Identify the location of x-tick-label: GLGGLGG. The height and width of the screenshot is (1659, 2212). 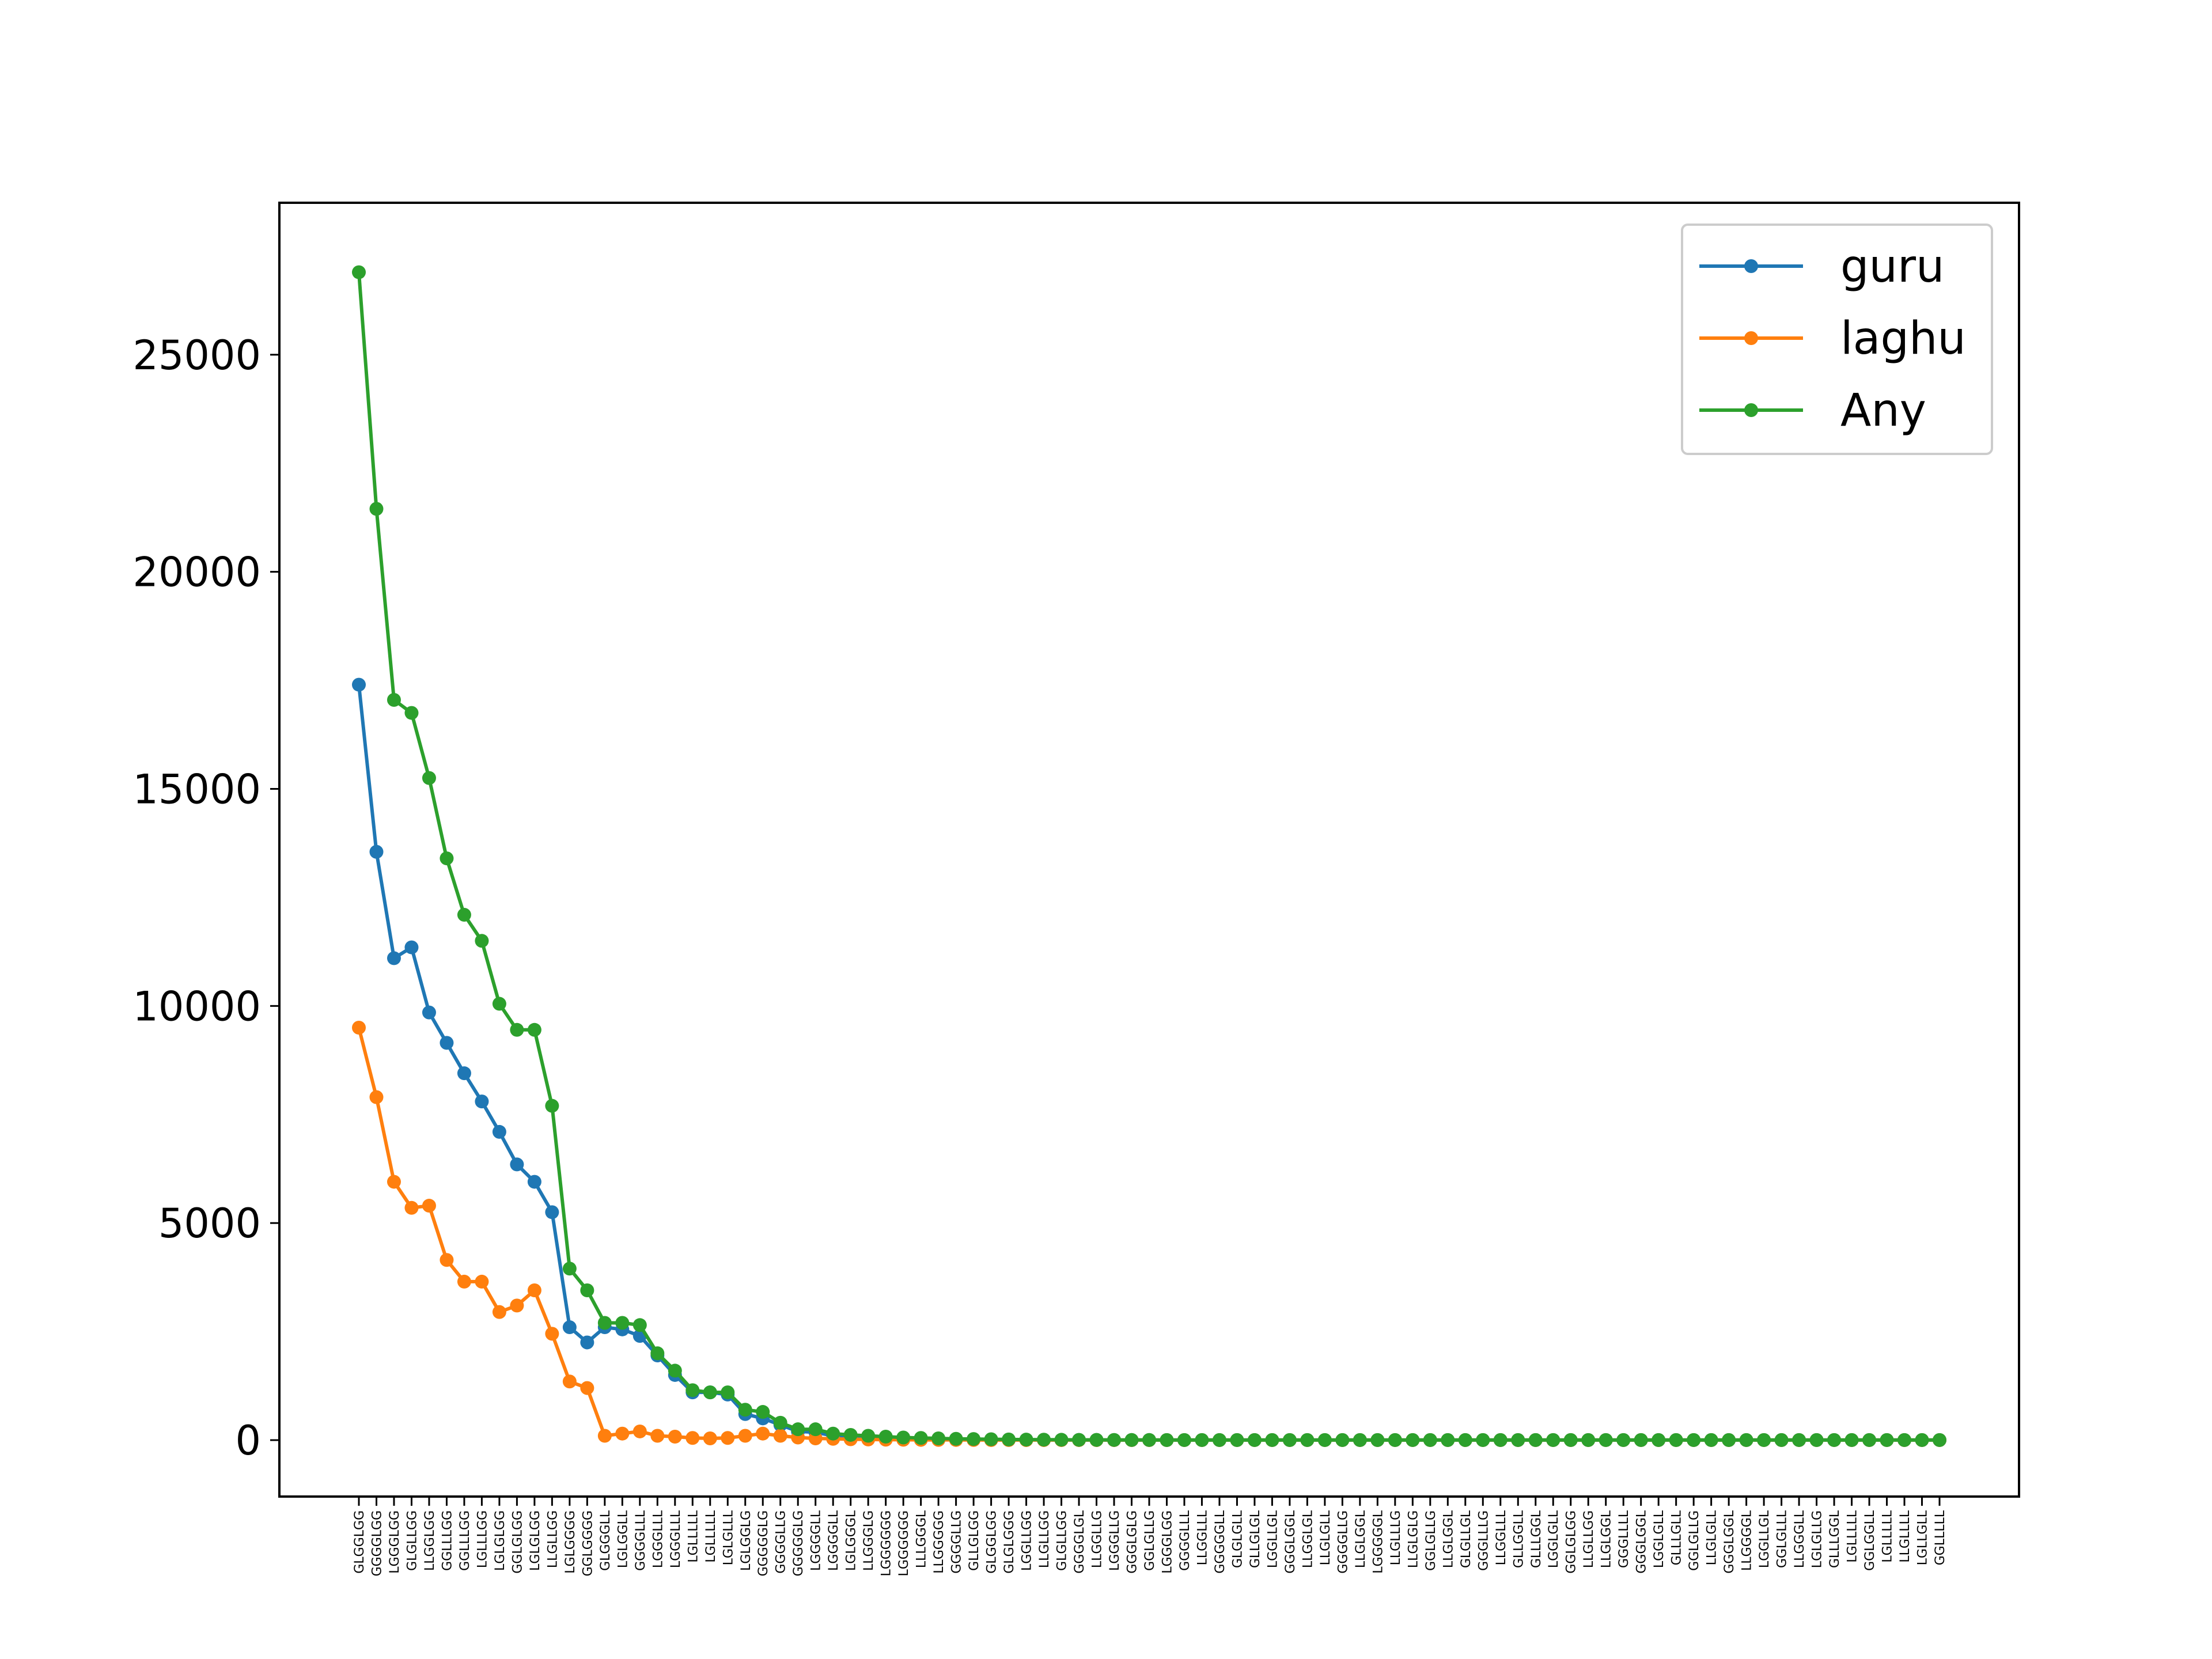
(992, 1542).